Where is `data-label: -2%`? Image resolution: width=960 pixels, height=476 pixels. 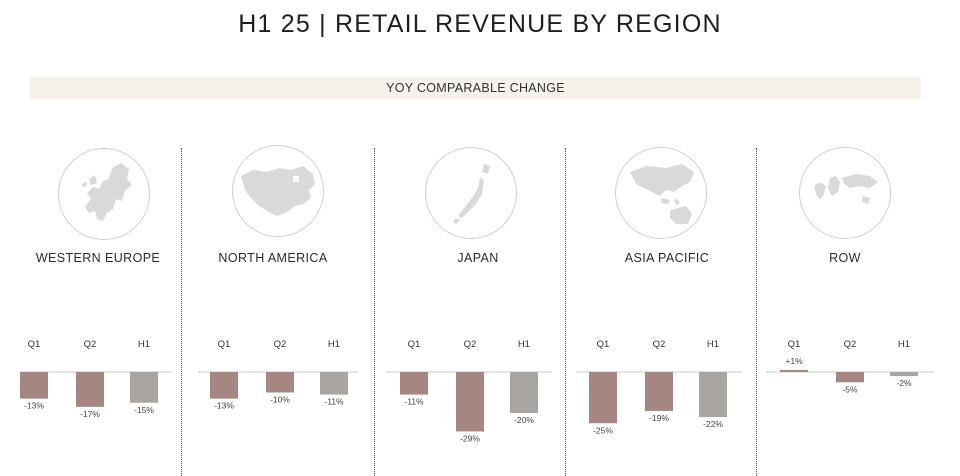 data-label: -2% is located at coordinates (904, 383).